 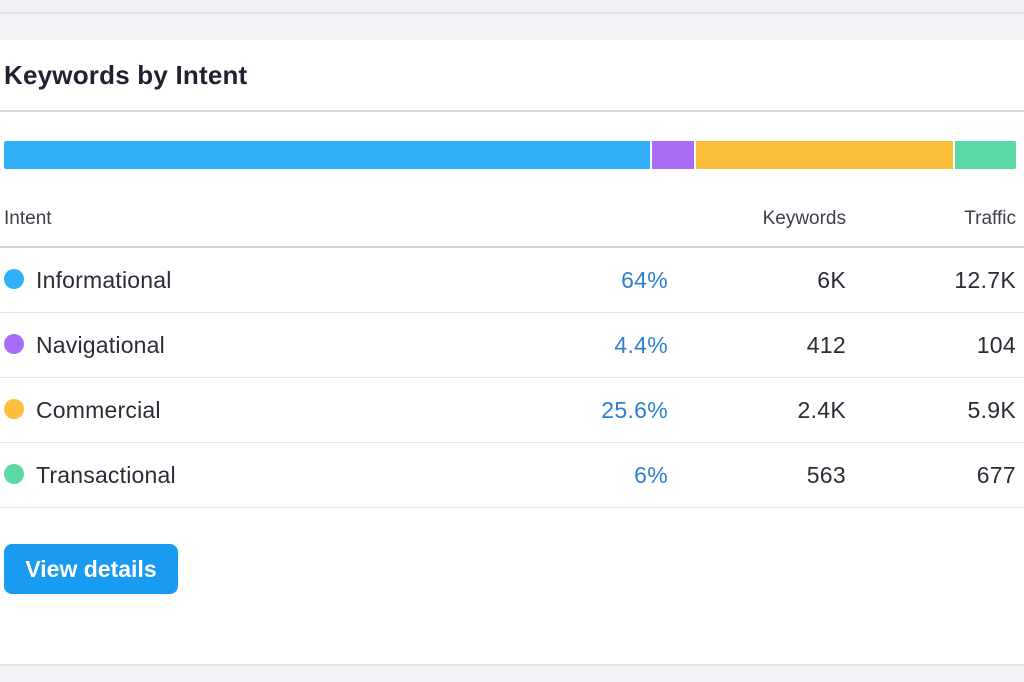 I want to click on intent-label: Navigational, so click(x=100, y=345).